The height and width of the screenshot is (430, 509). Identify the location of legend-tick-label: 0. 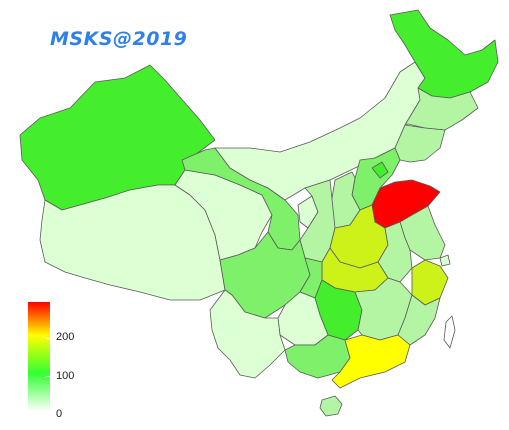
(59, 414).